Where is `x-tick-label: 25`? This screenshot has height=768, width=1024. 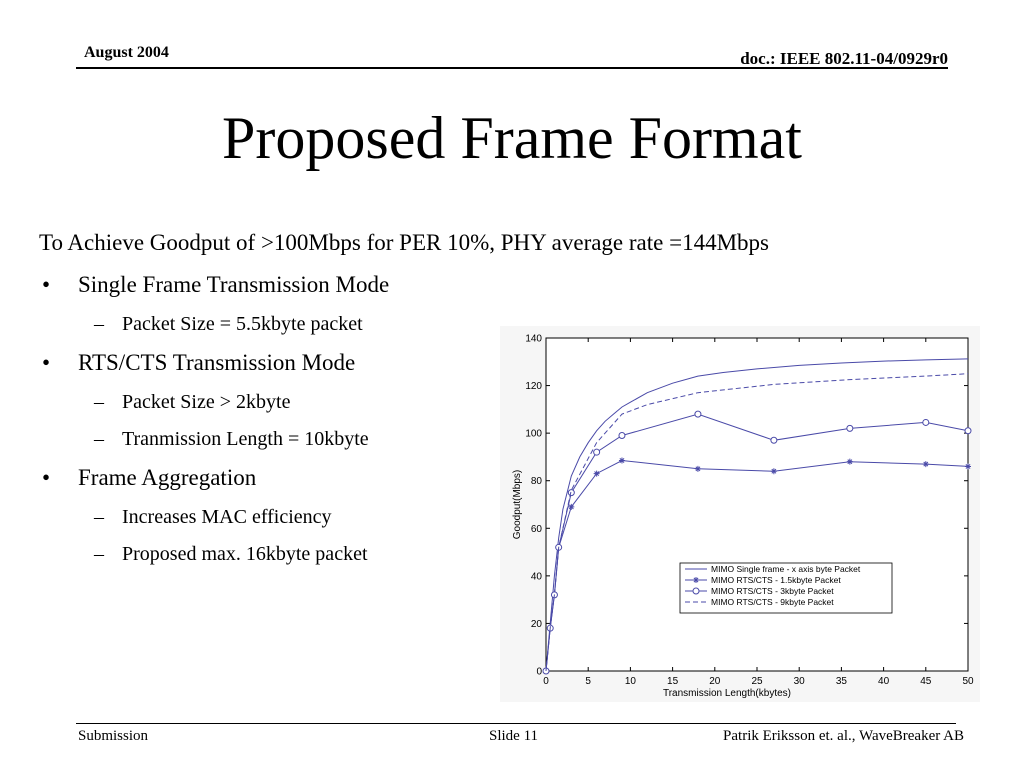
x-tick-label: 25 is located at coordinates (757, 681).